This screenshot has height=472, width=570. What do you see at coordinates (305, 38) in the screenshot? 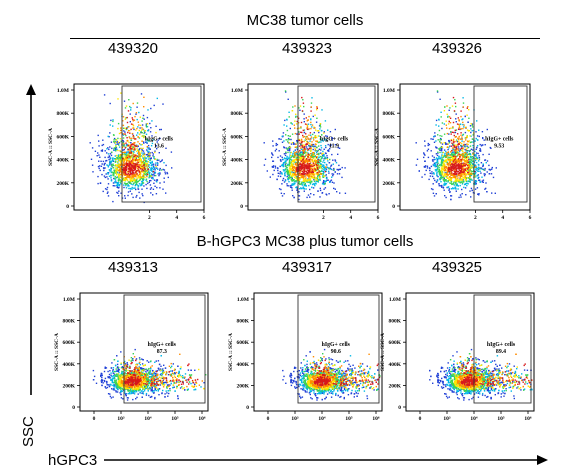
I see `top-group-separator` at bounding box center [305, 38].